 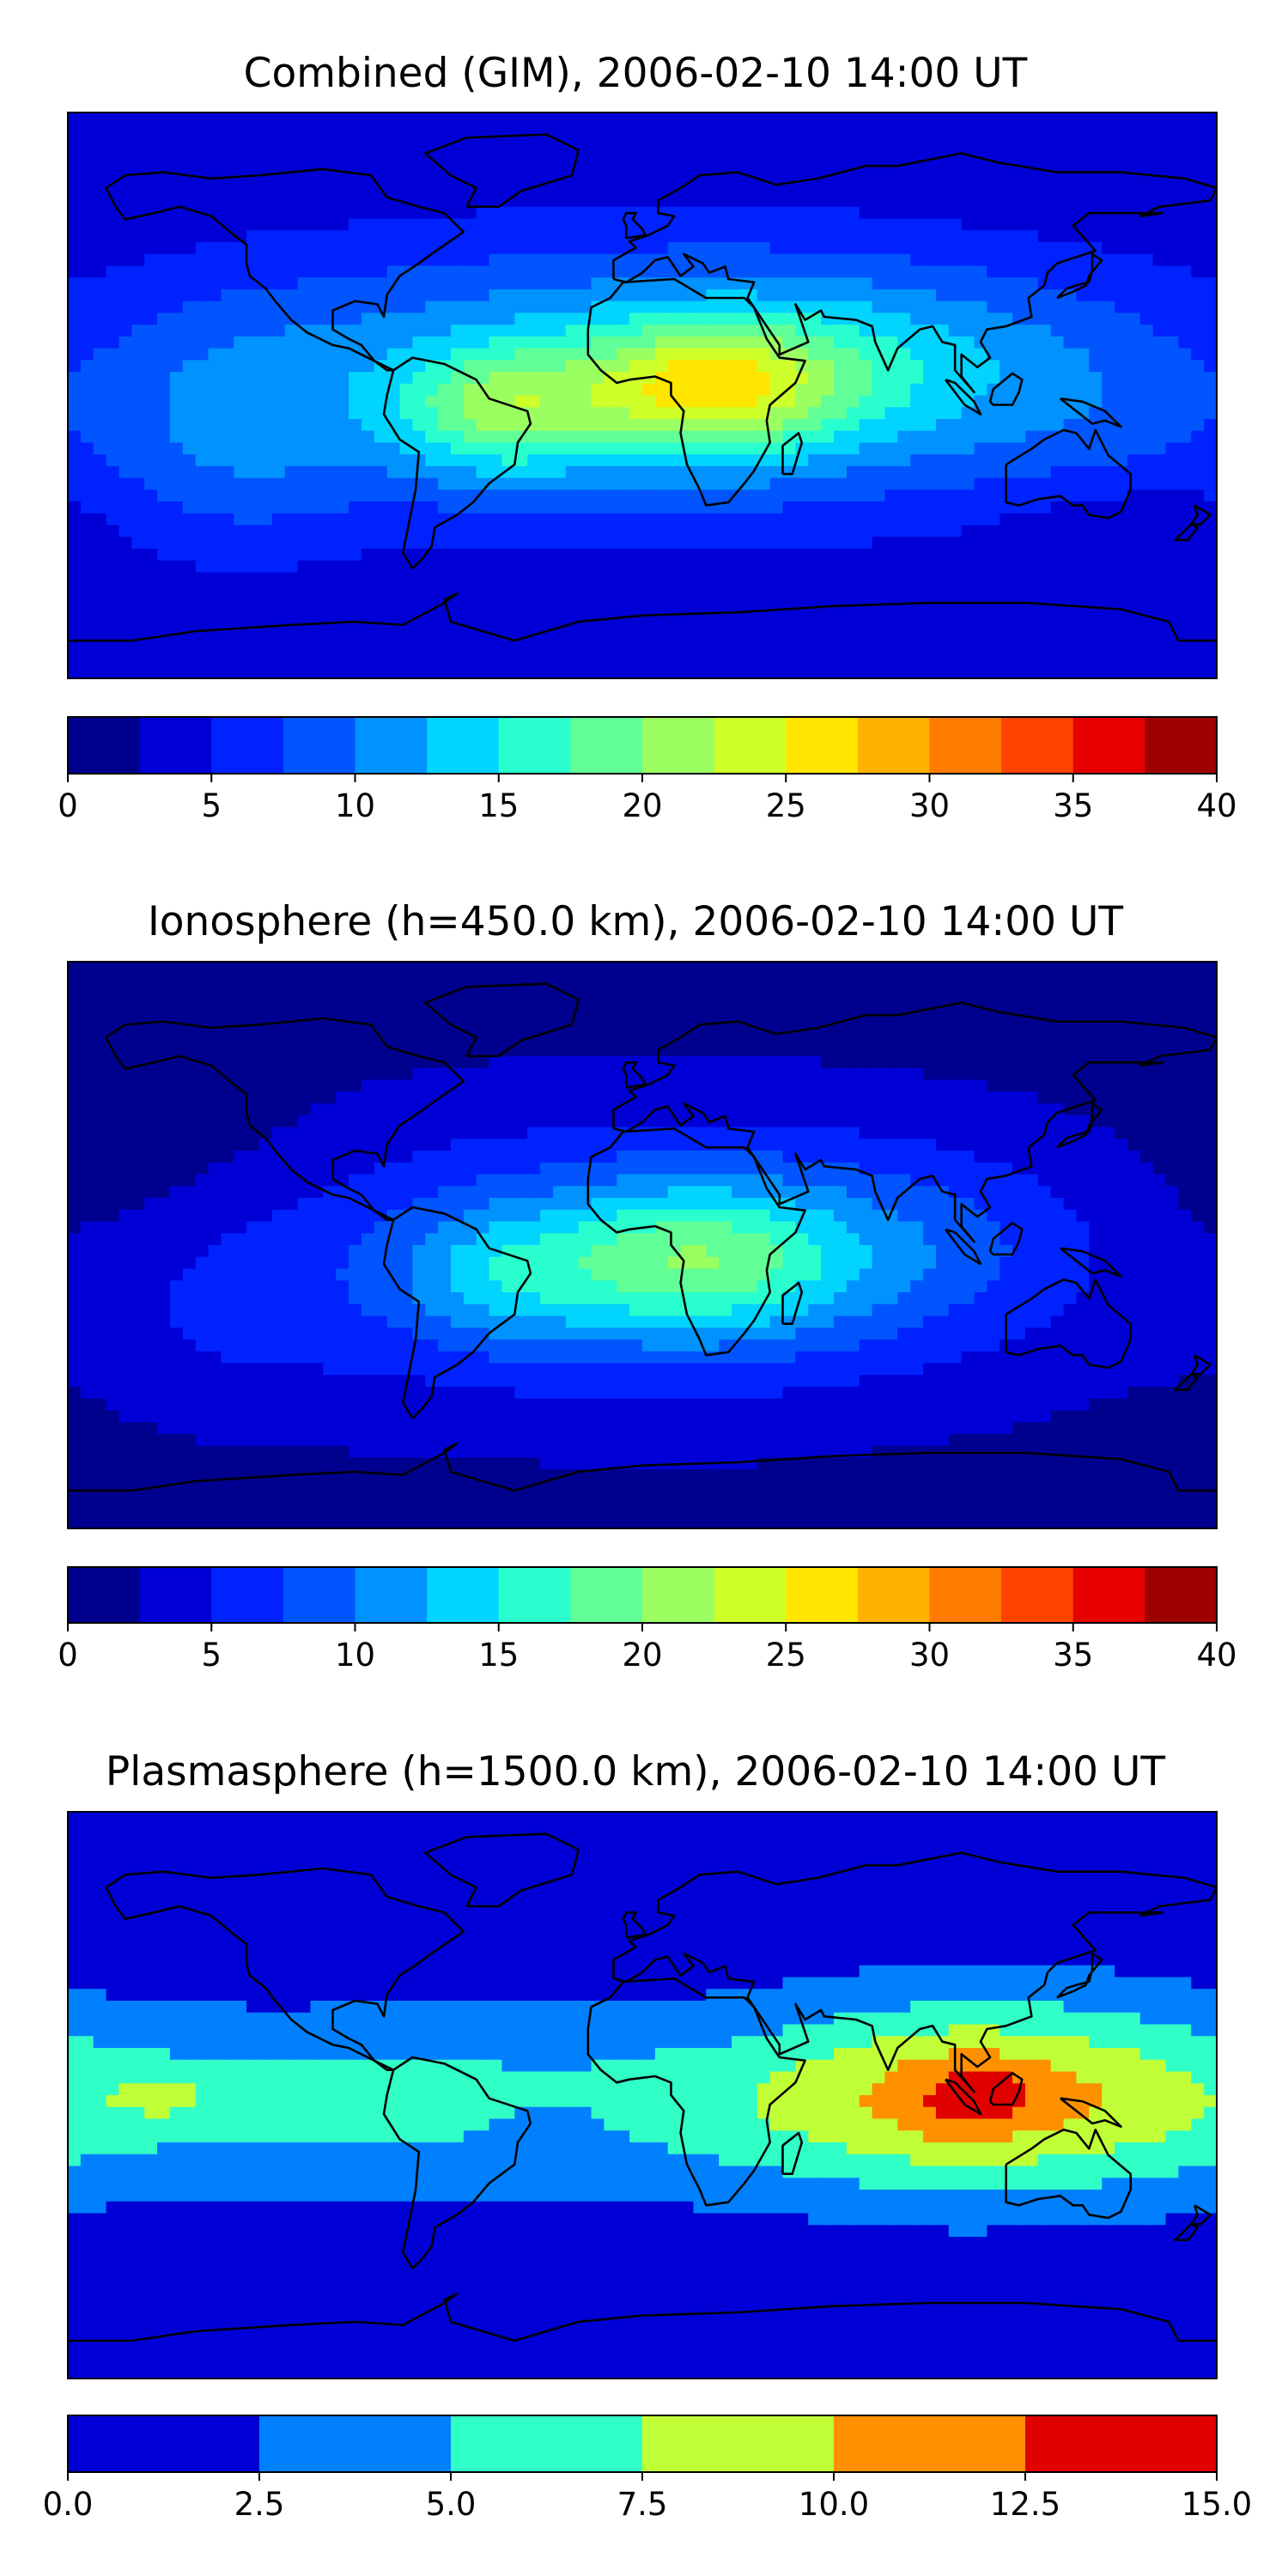 I want to click on coast-madagascar, so click(x=792, y=454).